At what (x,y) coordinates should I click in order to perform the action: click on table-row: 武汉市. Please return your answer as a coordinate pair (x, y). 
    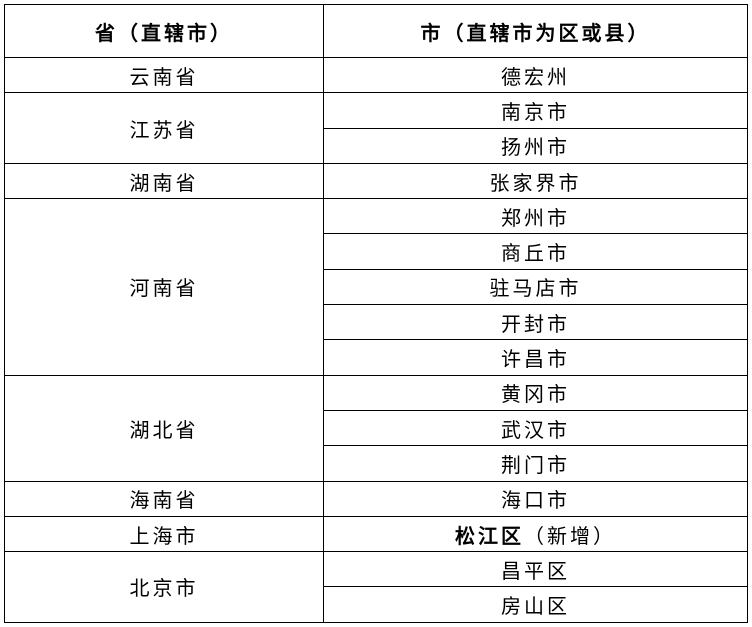
    Looking at the image, I should click on (376, 428).